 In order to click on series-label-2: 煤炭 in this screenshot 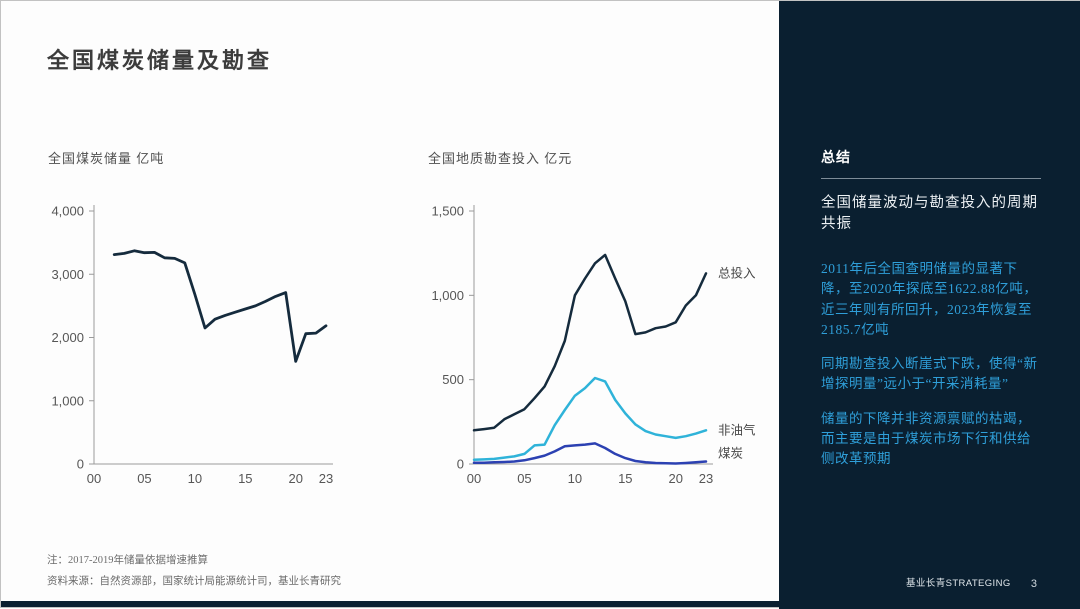, I will do `click(730, 453)`.